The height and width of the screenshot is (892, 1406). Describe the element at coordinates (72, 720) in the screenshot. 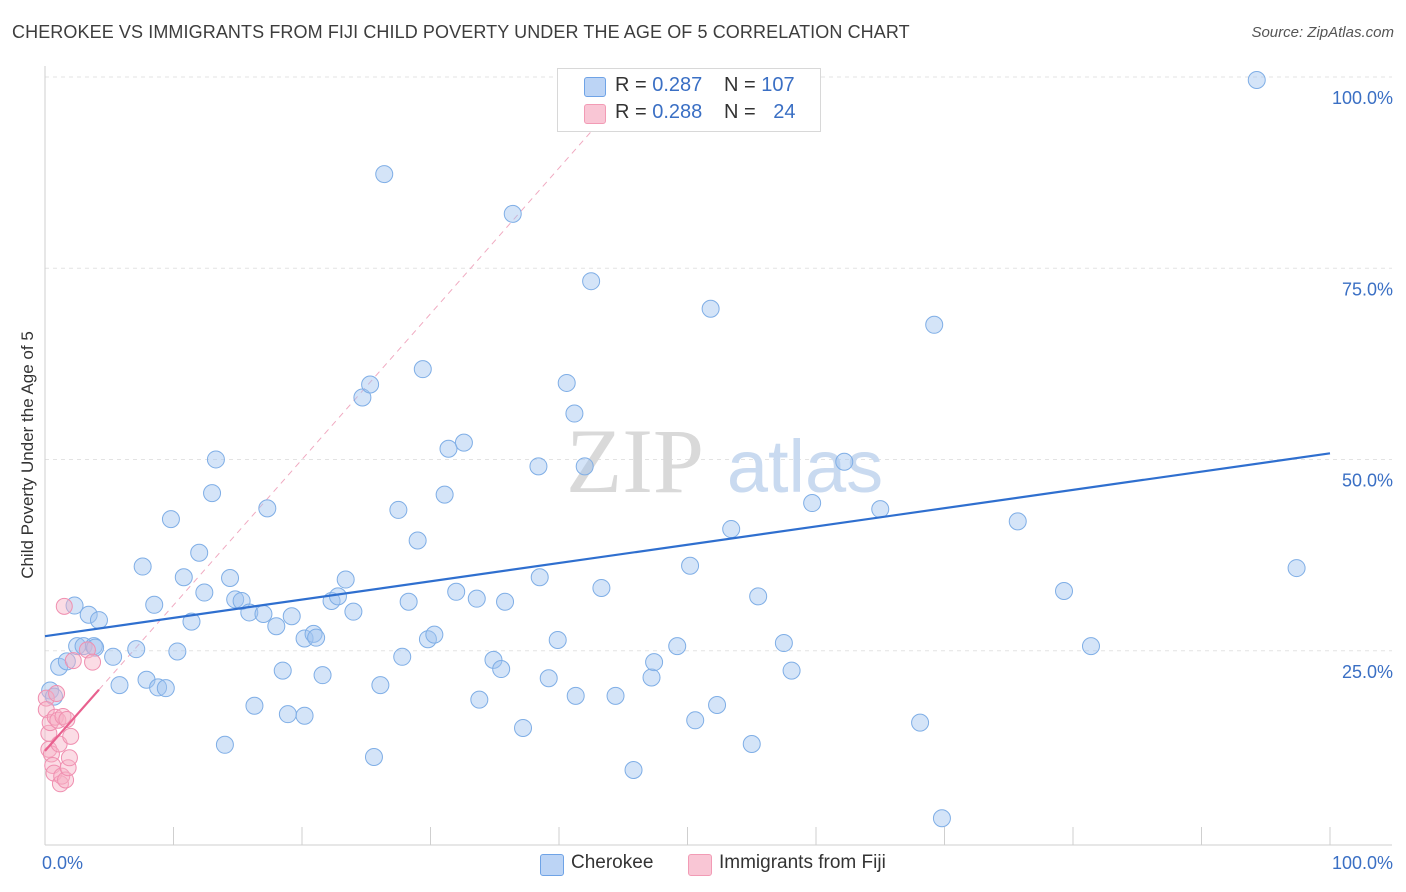

I see `fiji-trend-line` at that location.